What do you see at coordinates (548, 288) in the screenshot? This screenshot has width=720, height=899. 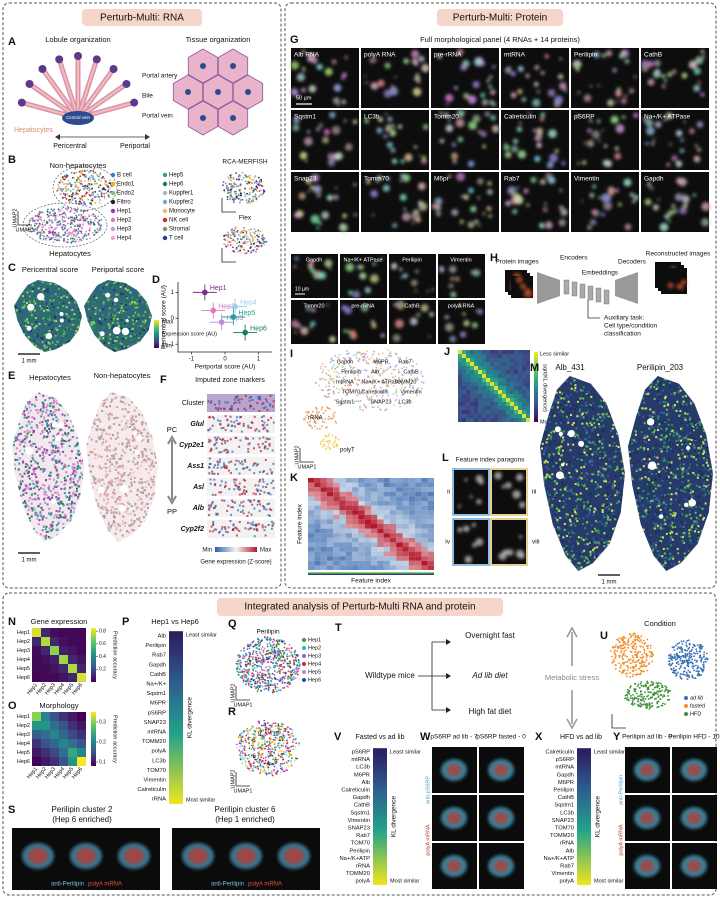 I see `encoder` at bounding box center [548, 288].